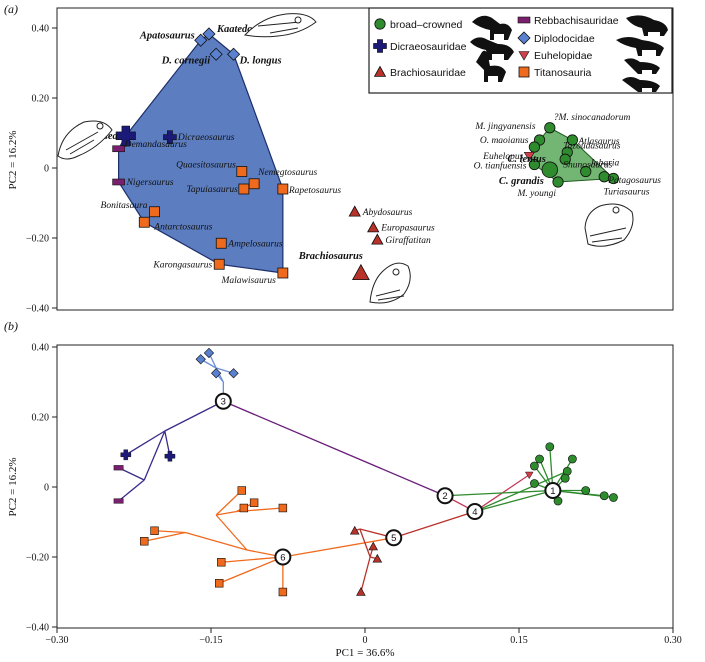 The image size is (705, 662). I want to click on rebbachisaurid-silhouette-icon, so click(647, 25).